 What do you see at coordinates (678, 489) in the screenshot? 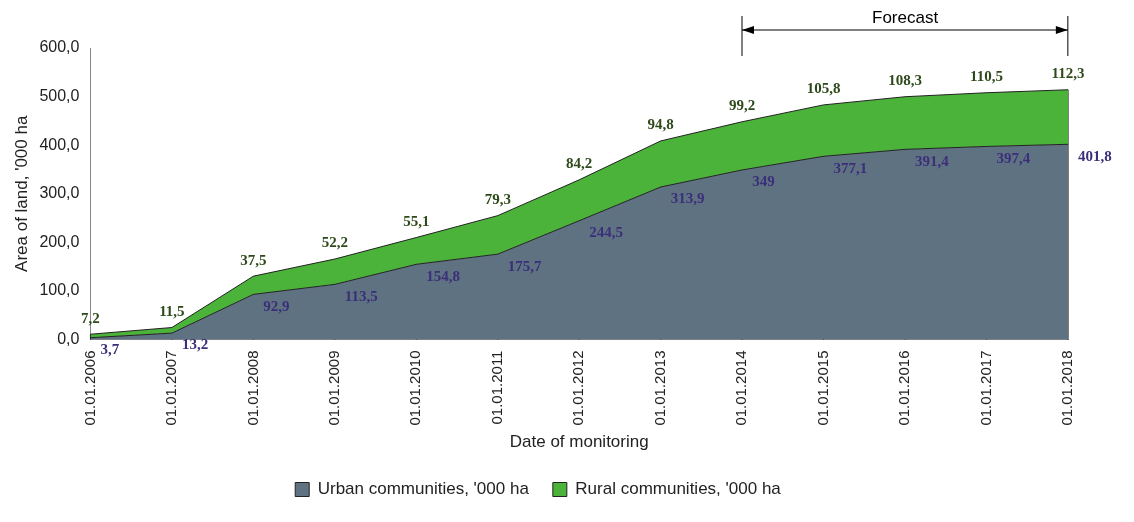
I see `legend-label: Rural communities, '000 ha` at bounding box center [678, 489].